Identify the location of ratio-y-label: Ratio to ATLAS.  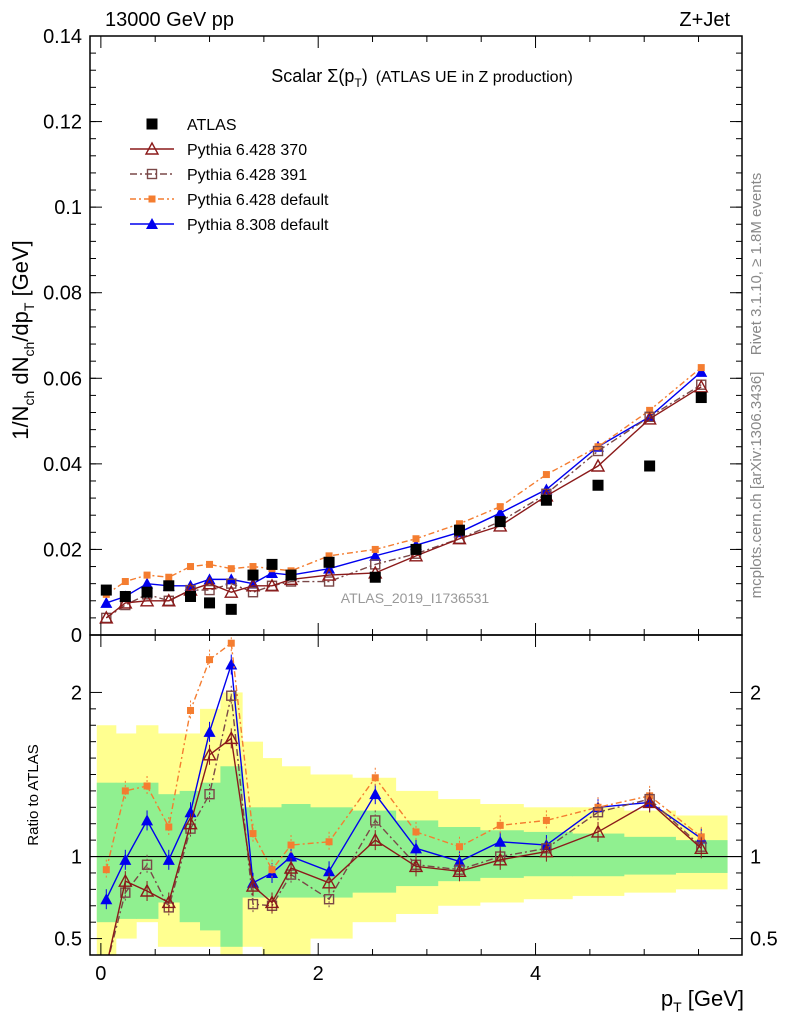
(33, 794).